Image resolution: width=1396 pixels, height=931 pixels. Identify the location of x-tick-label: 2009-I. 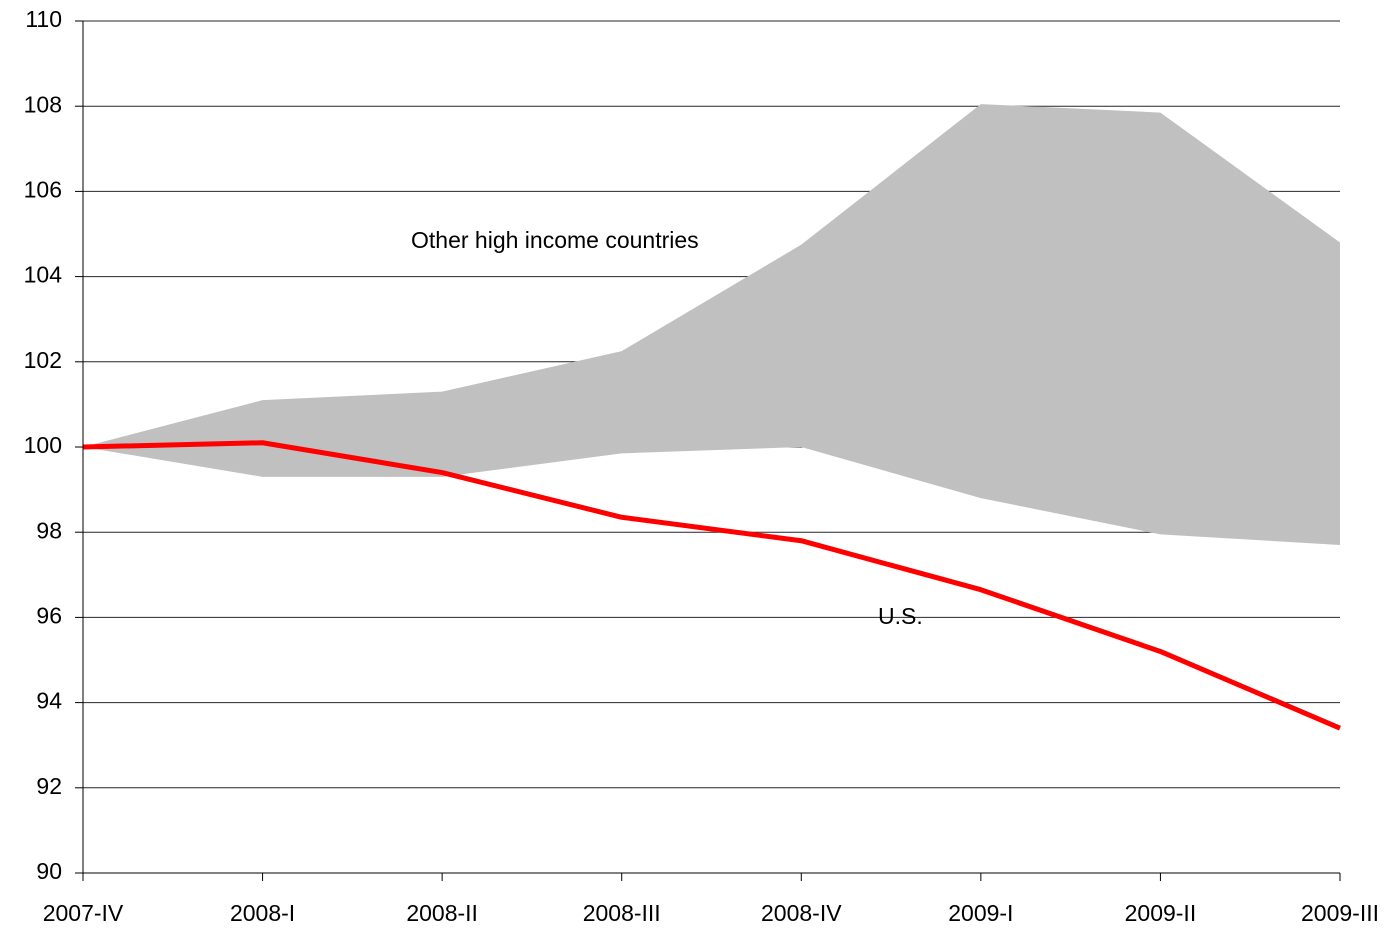
(980, 913).